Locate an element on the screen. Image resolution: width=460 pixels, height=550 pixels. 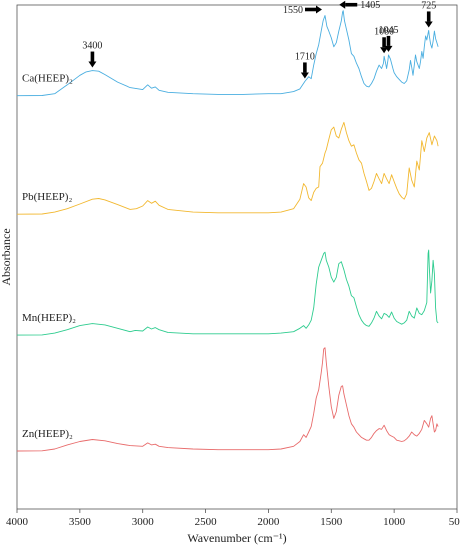
peak-annotation-3400: 3400 is located at coordinates (92, 54).